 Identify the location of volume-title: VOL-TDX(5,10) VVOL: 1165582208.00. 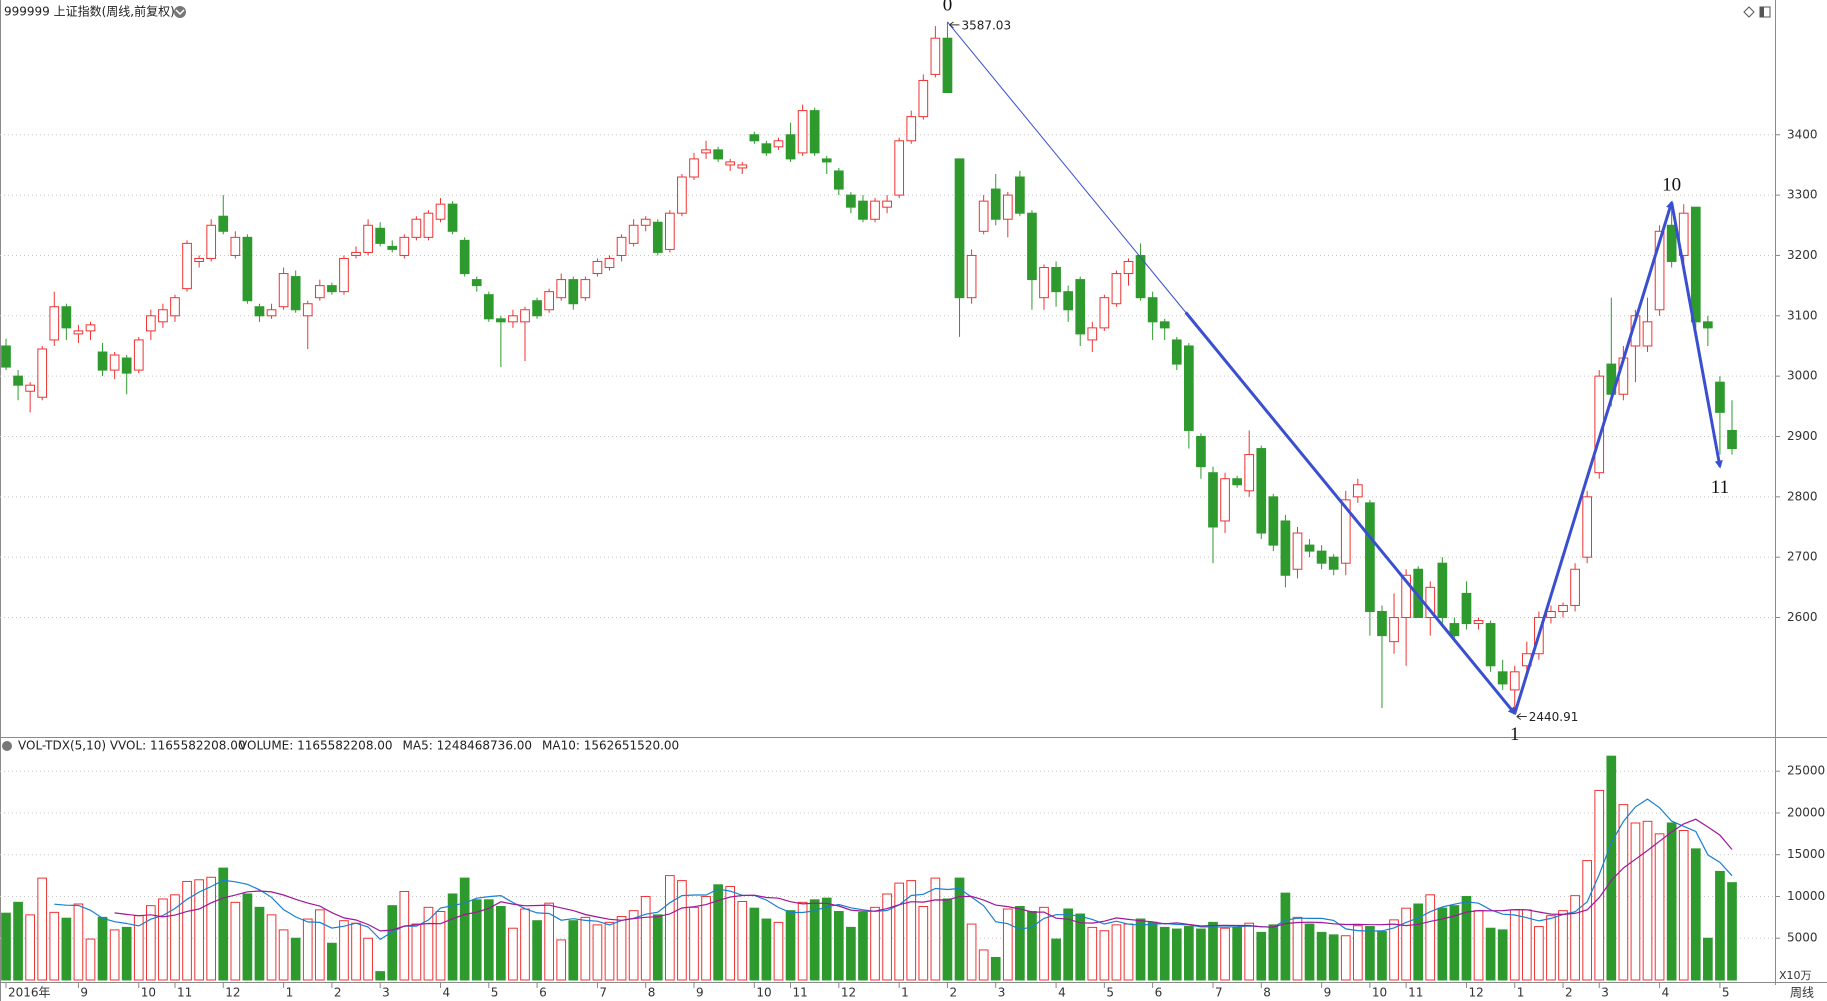
(131, 746).